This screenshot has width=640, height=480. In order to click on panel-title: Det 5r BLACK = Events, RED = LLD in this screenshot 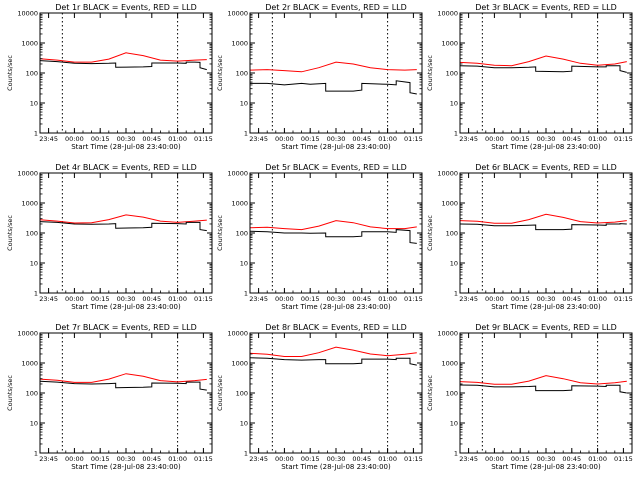, I will do `click(336, 167)`.